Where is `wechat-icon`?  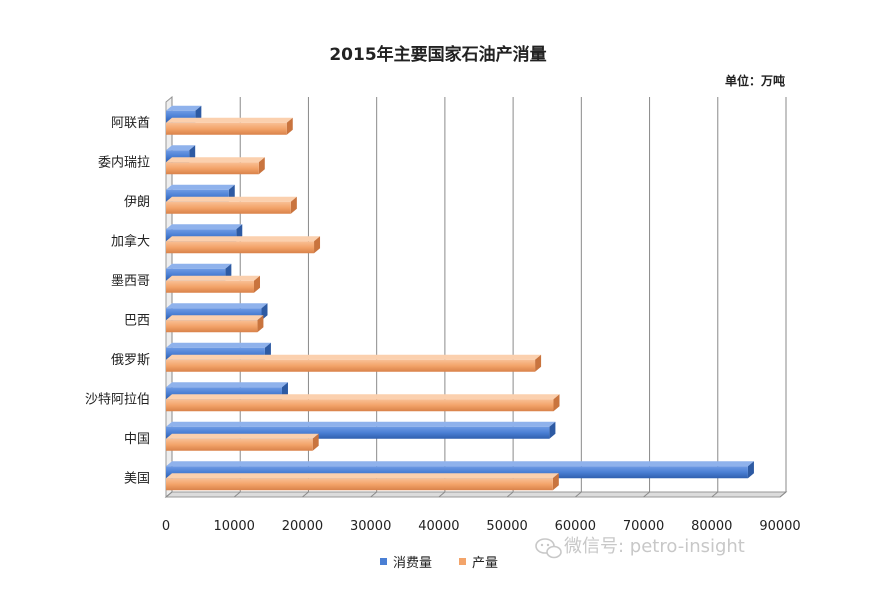
wechat-icon is located at coordinates (548, 548).